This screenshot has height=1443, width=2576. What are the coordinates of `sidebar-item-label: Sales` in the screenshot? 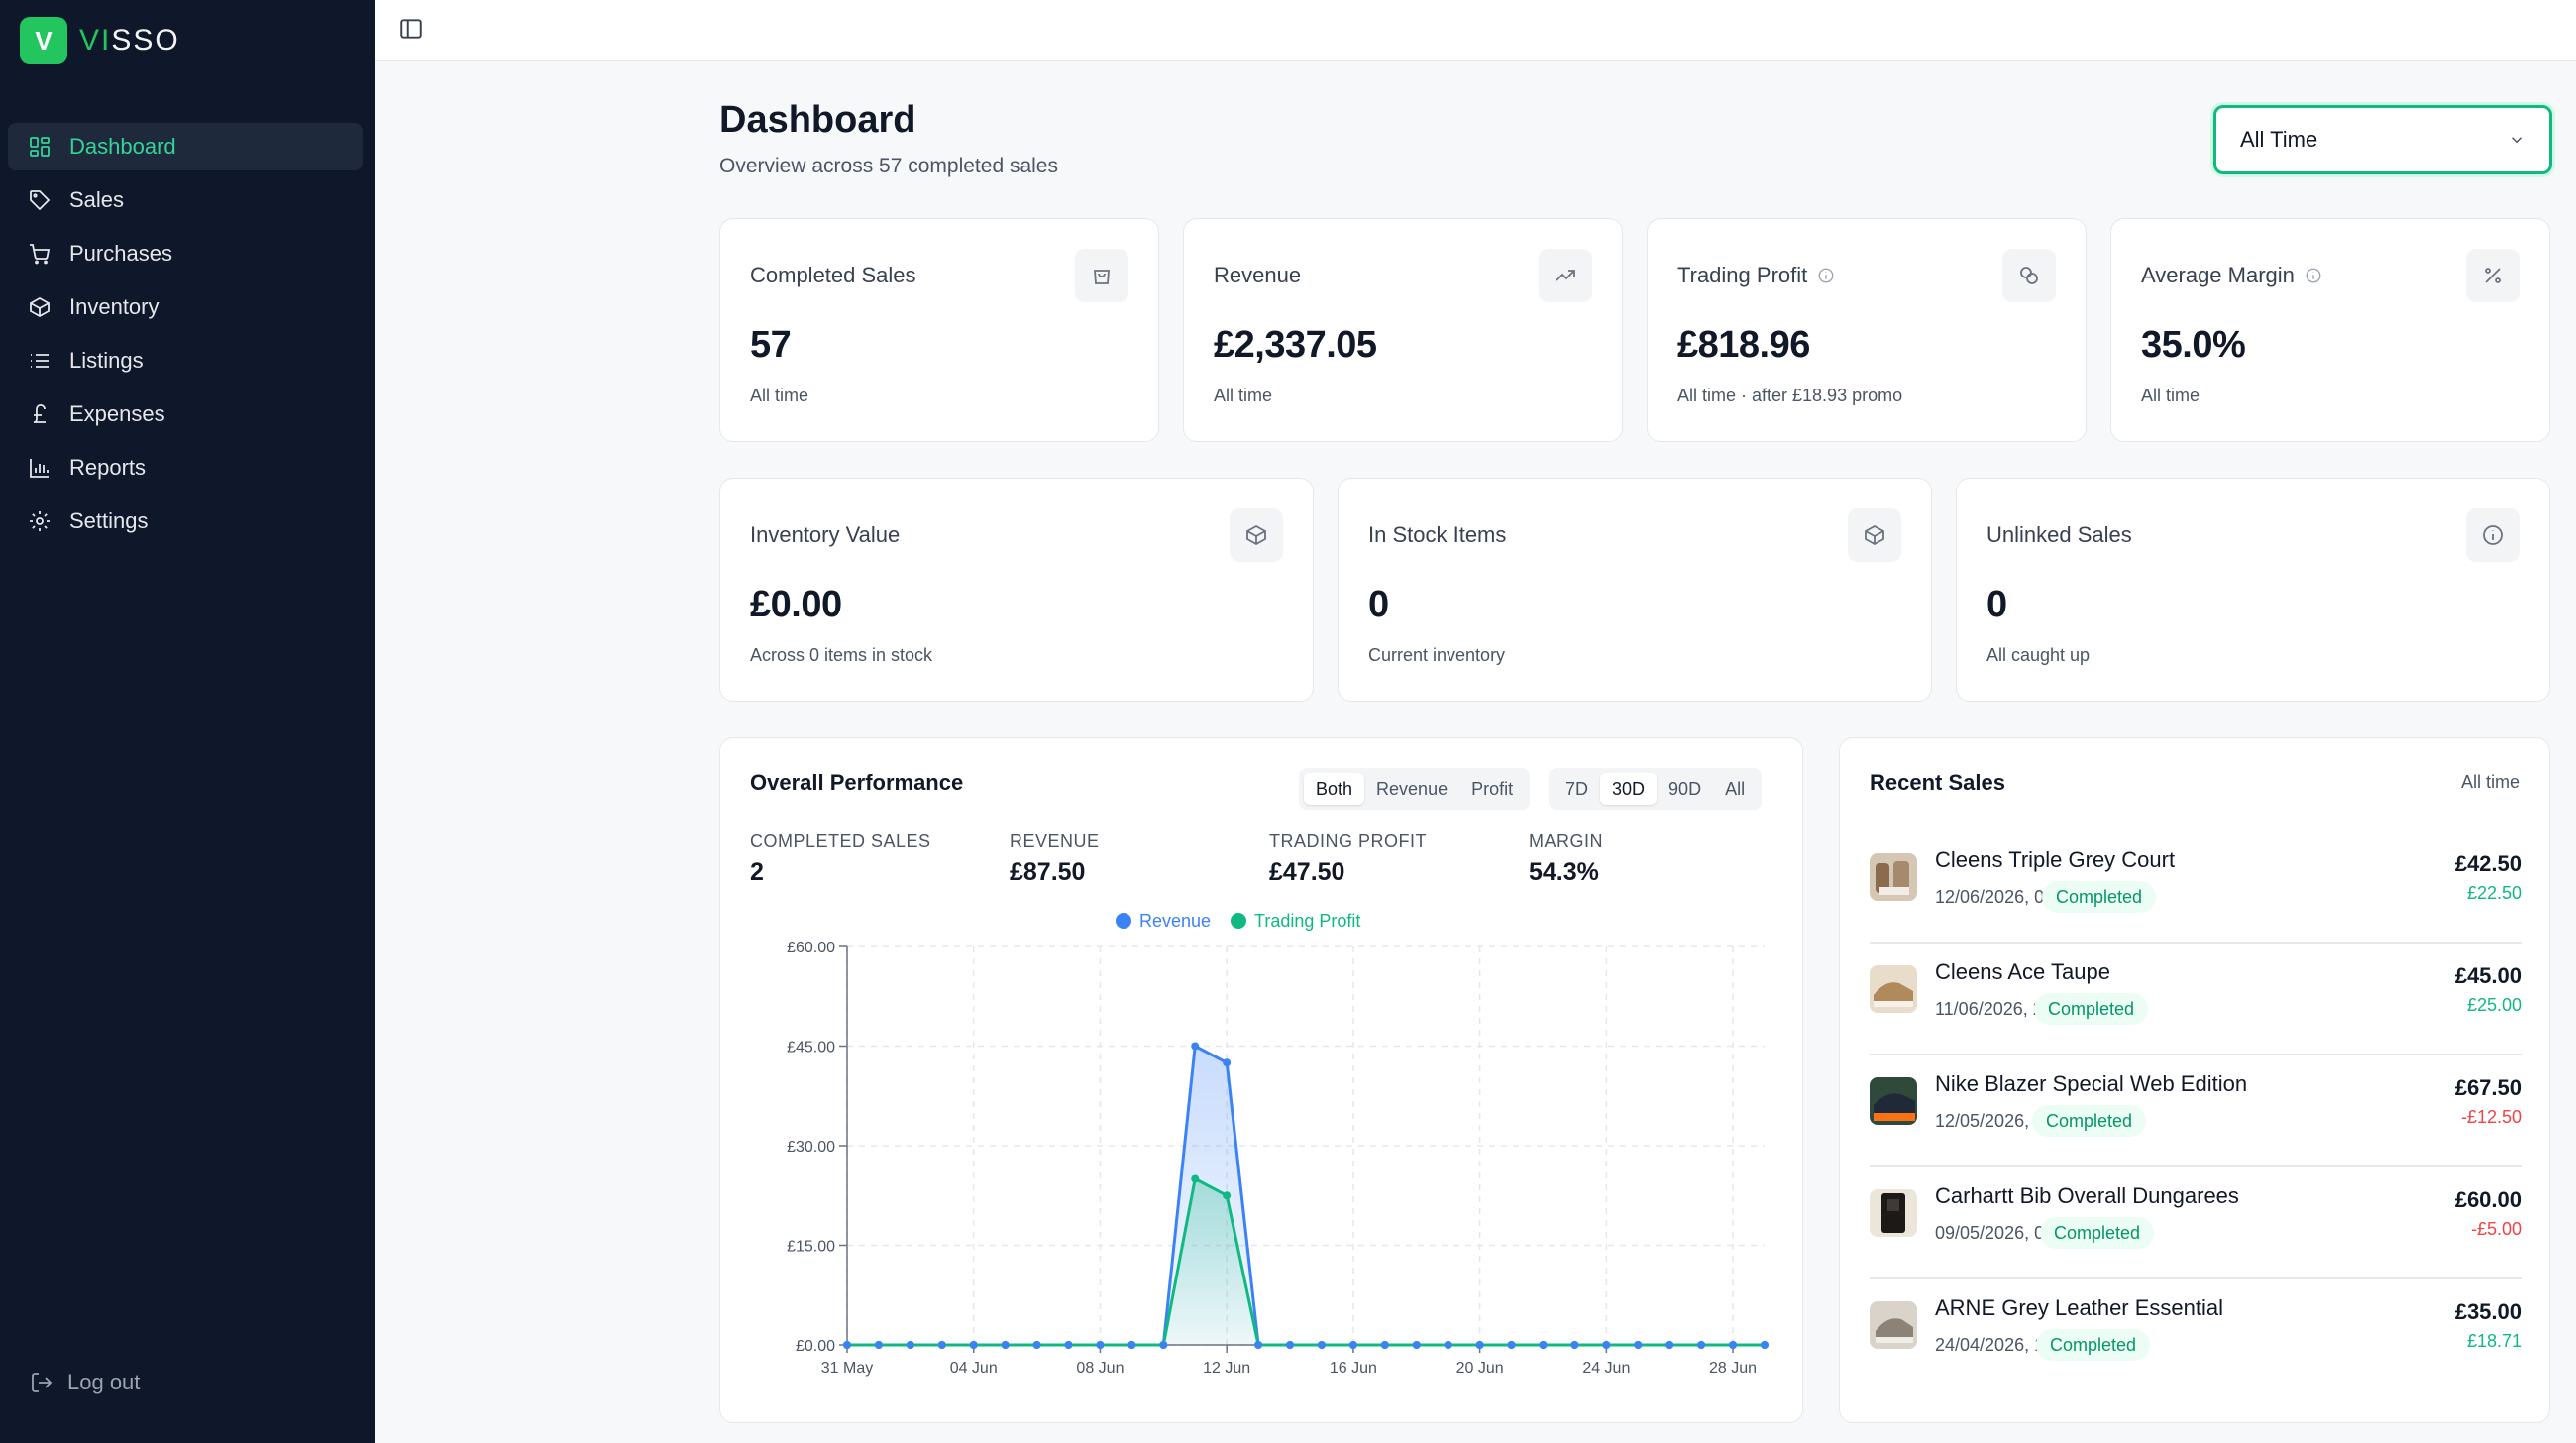 It's located at (97, 199).